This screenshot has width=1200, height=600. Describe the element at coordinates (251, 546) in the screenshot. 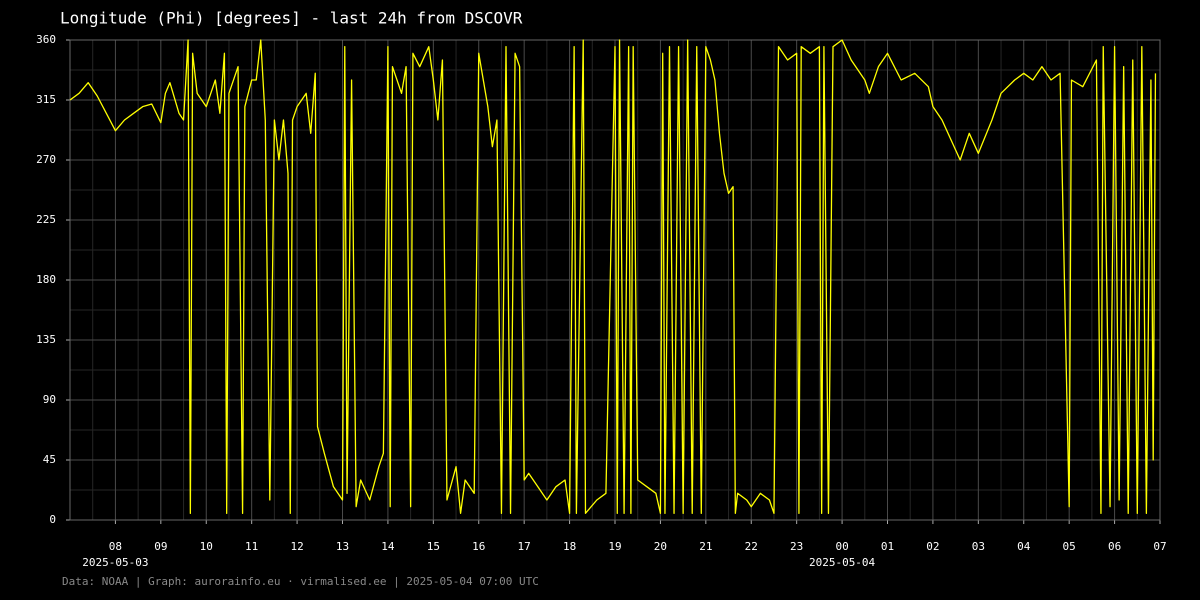

I see `x-tick-label: 11` at that location.